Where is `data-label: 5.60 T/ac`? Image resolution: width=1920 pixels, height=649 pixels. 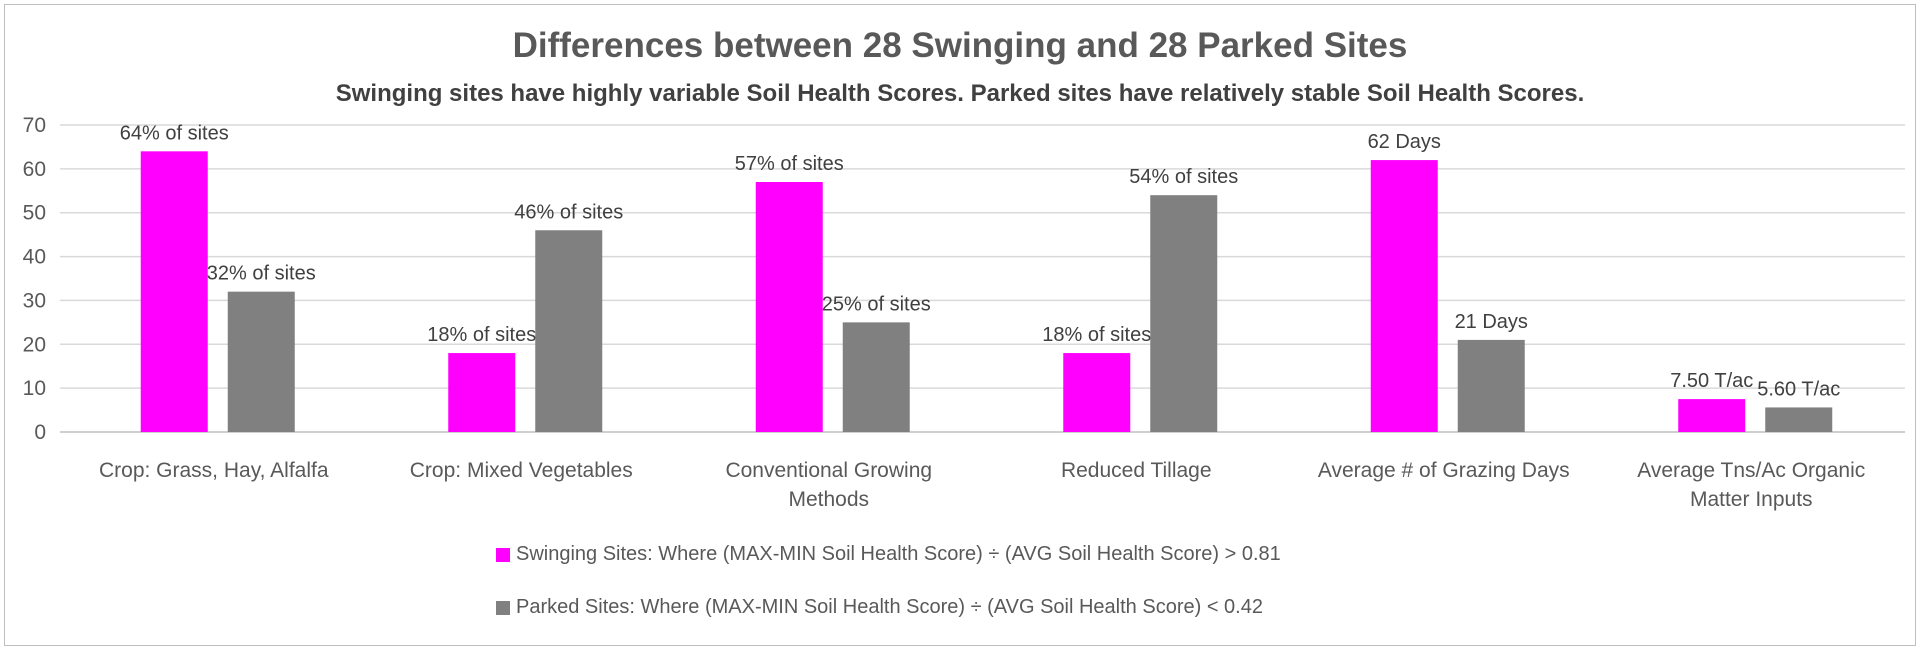
data-label: 5.60 T/ac is located at coordinates (1798, 389).